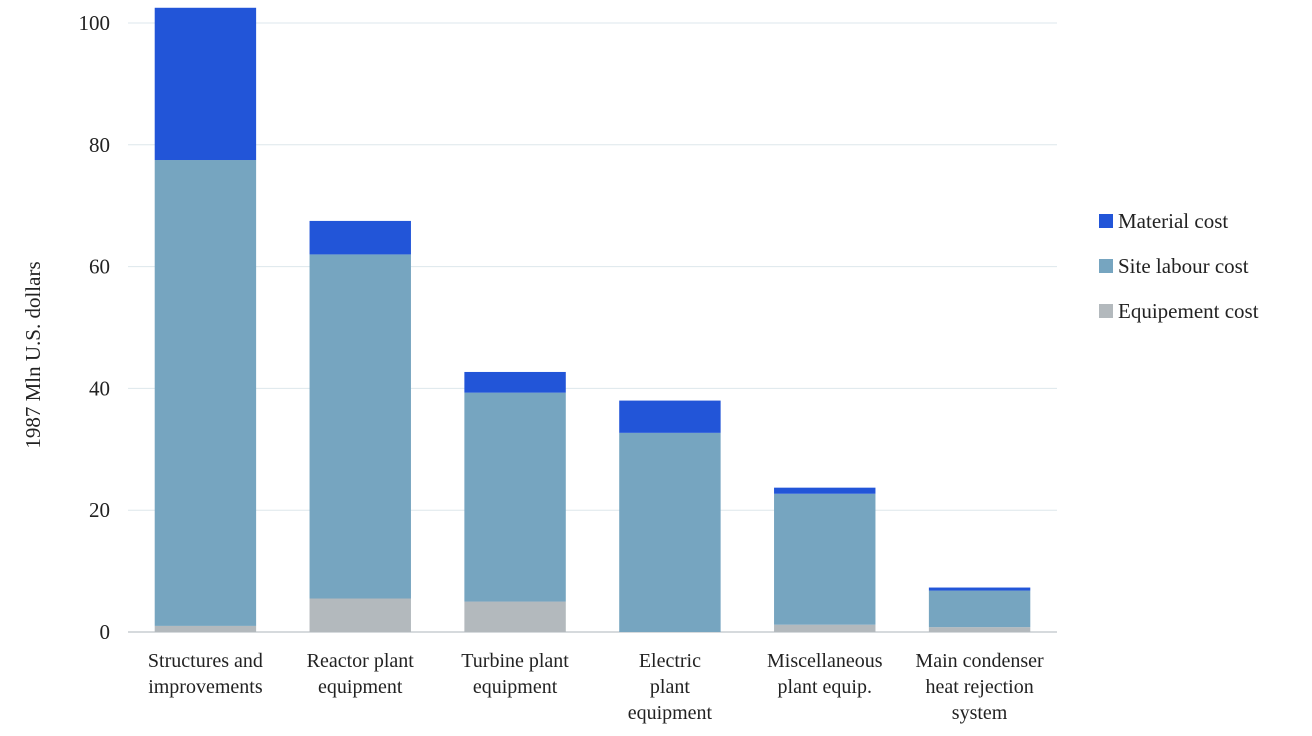  What do you see at coordinates (33, 354) in the screenshot?
I see `y-axis-label: 1987 Mln U.S. dollars` at bounding box center [33, 354].